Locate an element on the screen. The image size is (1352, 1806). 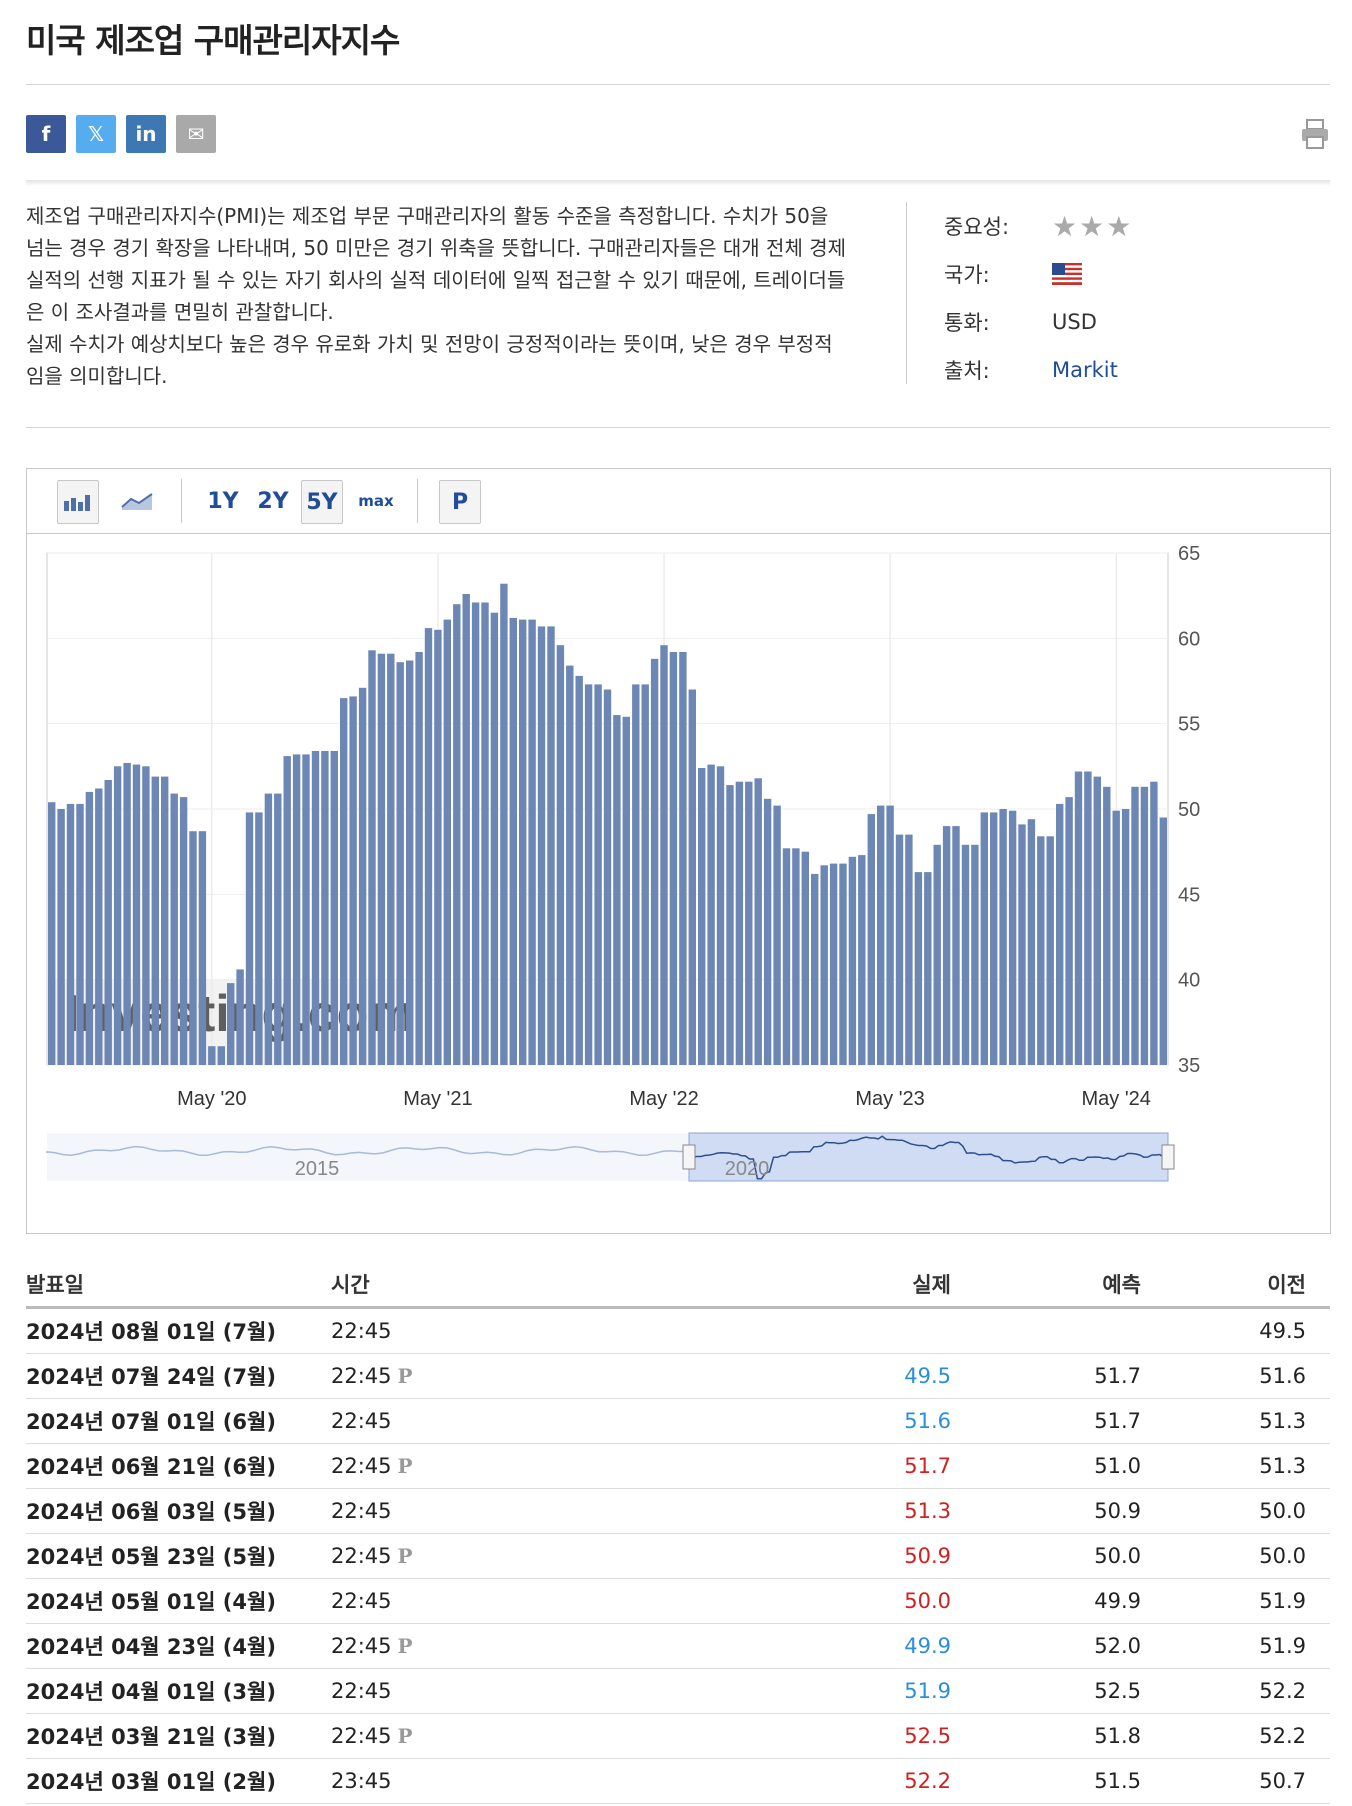
range-2y-button: 2Y is located at coordinates (273, 501).